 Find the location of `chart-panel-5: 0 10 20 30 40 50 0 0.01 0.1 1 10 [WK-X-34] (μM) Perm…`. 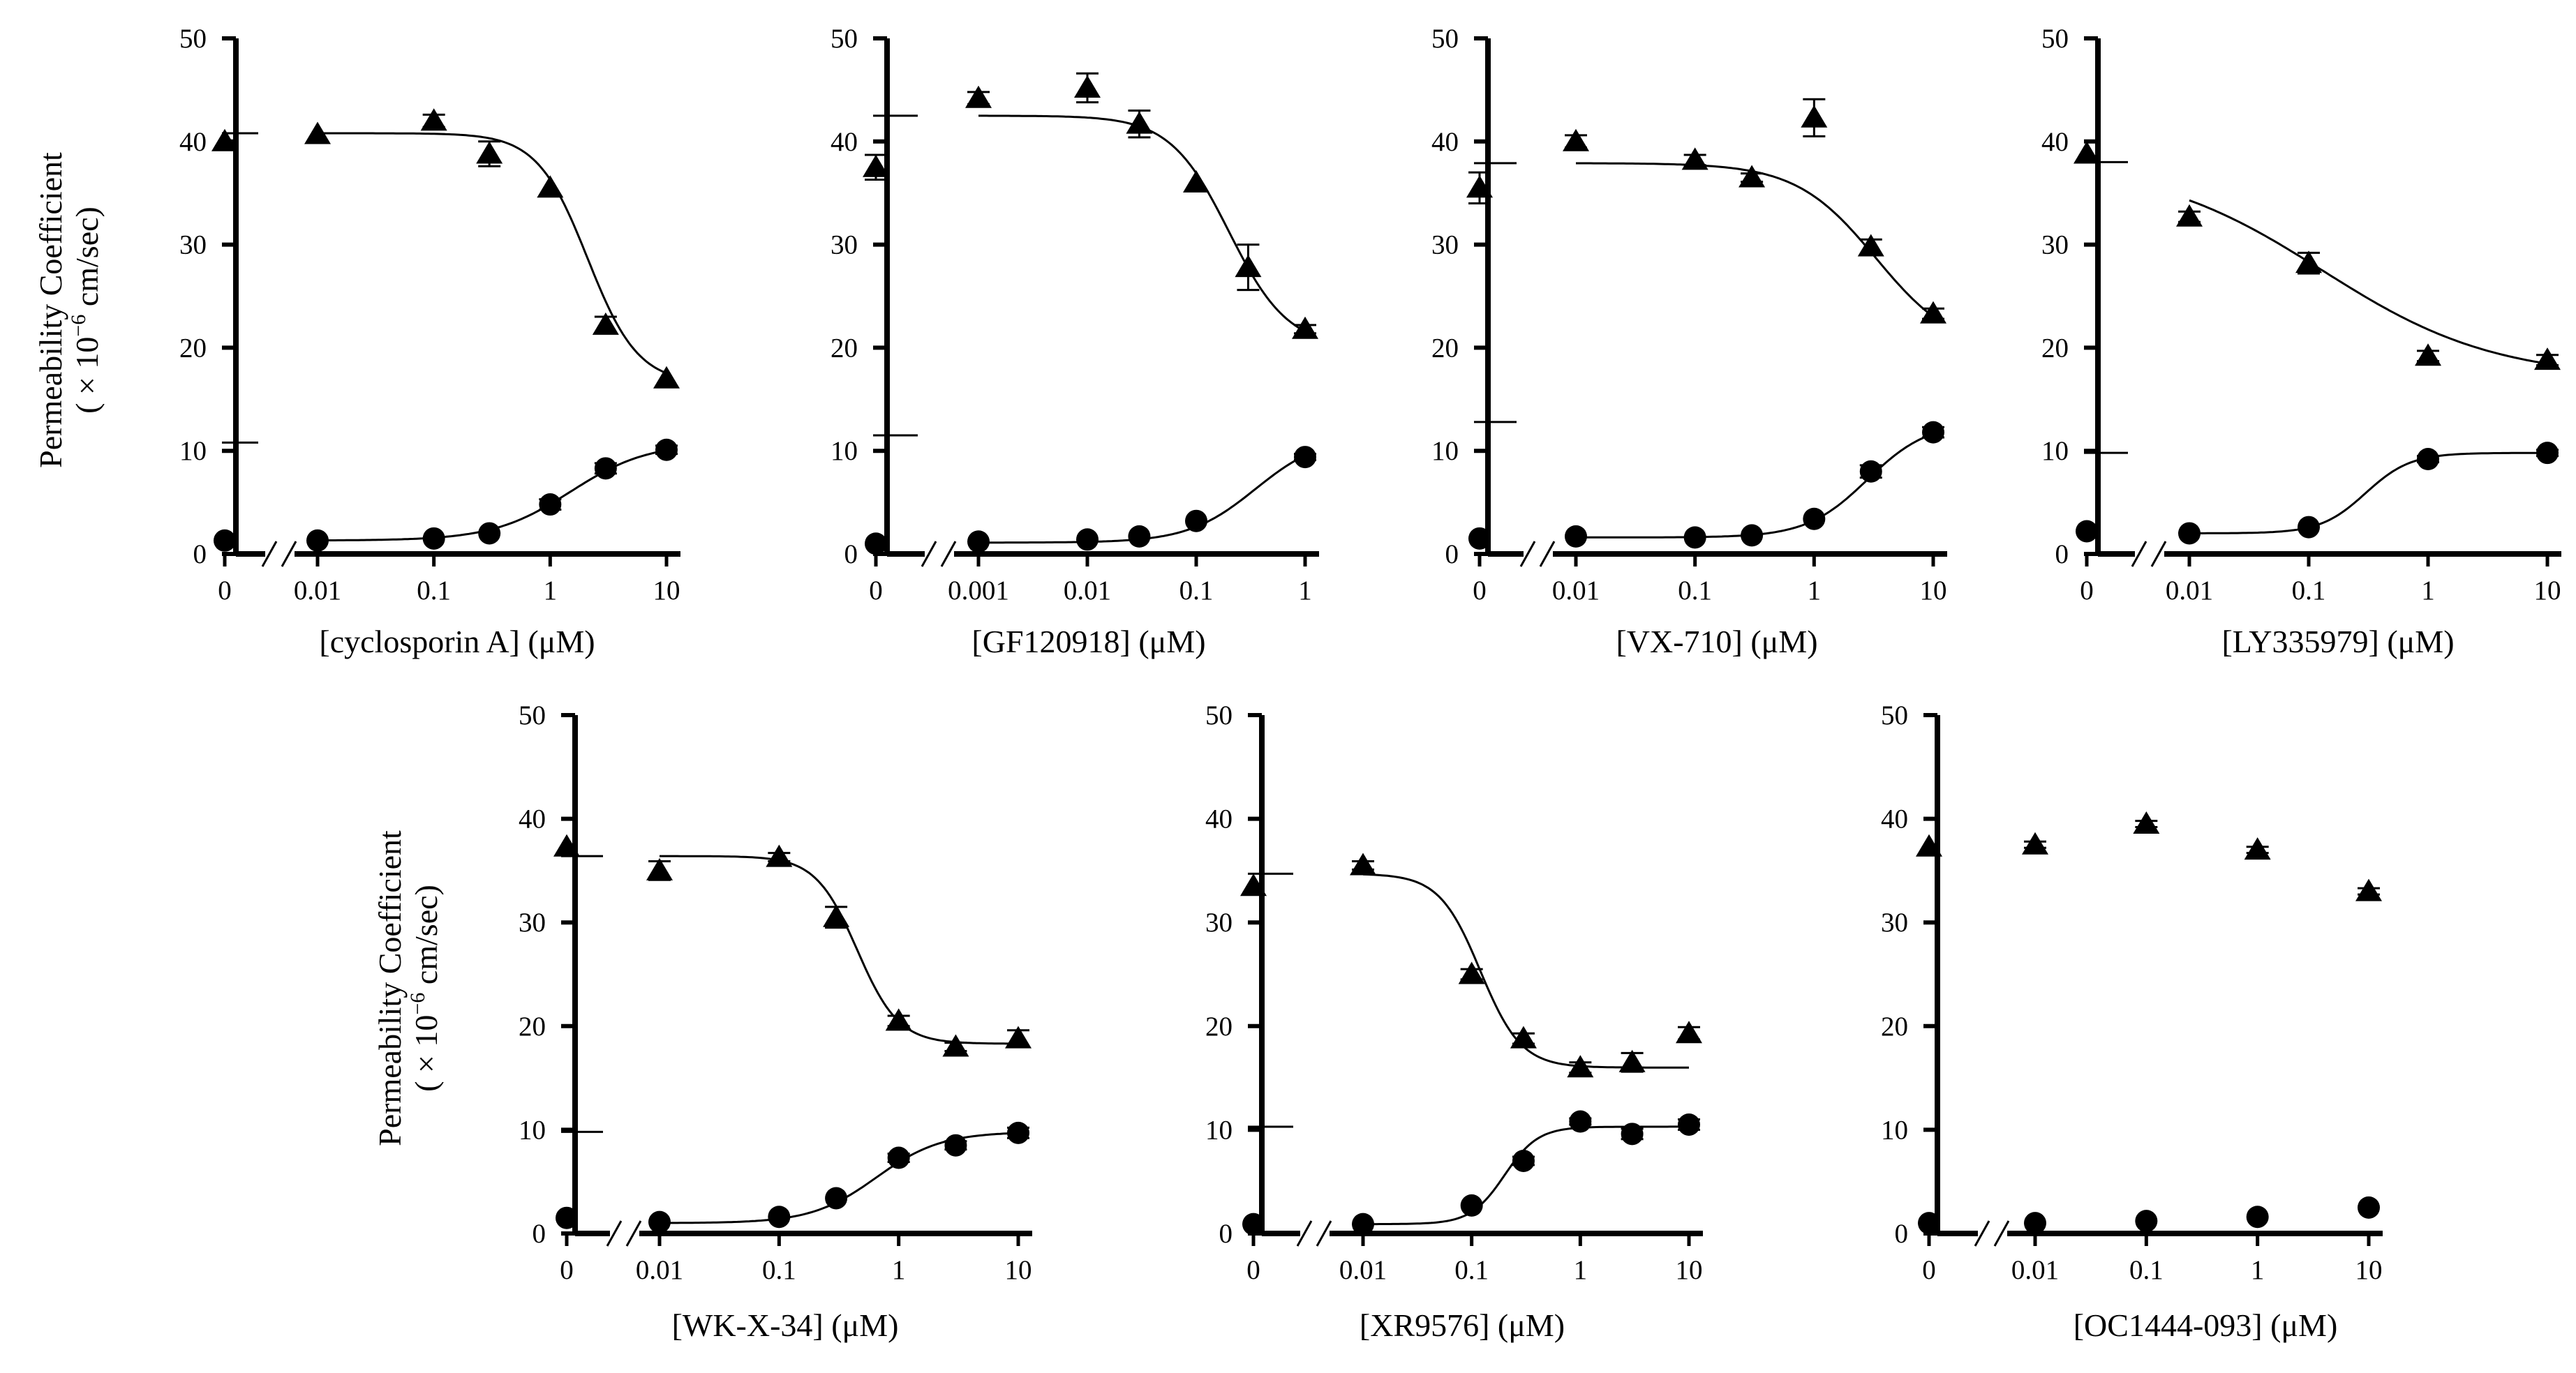

chart-panel-5: 0 10 20 30 40 50 0 0.01 0.1 1 10 [WK-X-34] (μM) Perm… is located at coordinates (702, 1021).